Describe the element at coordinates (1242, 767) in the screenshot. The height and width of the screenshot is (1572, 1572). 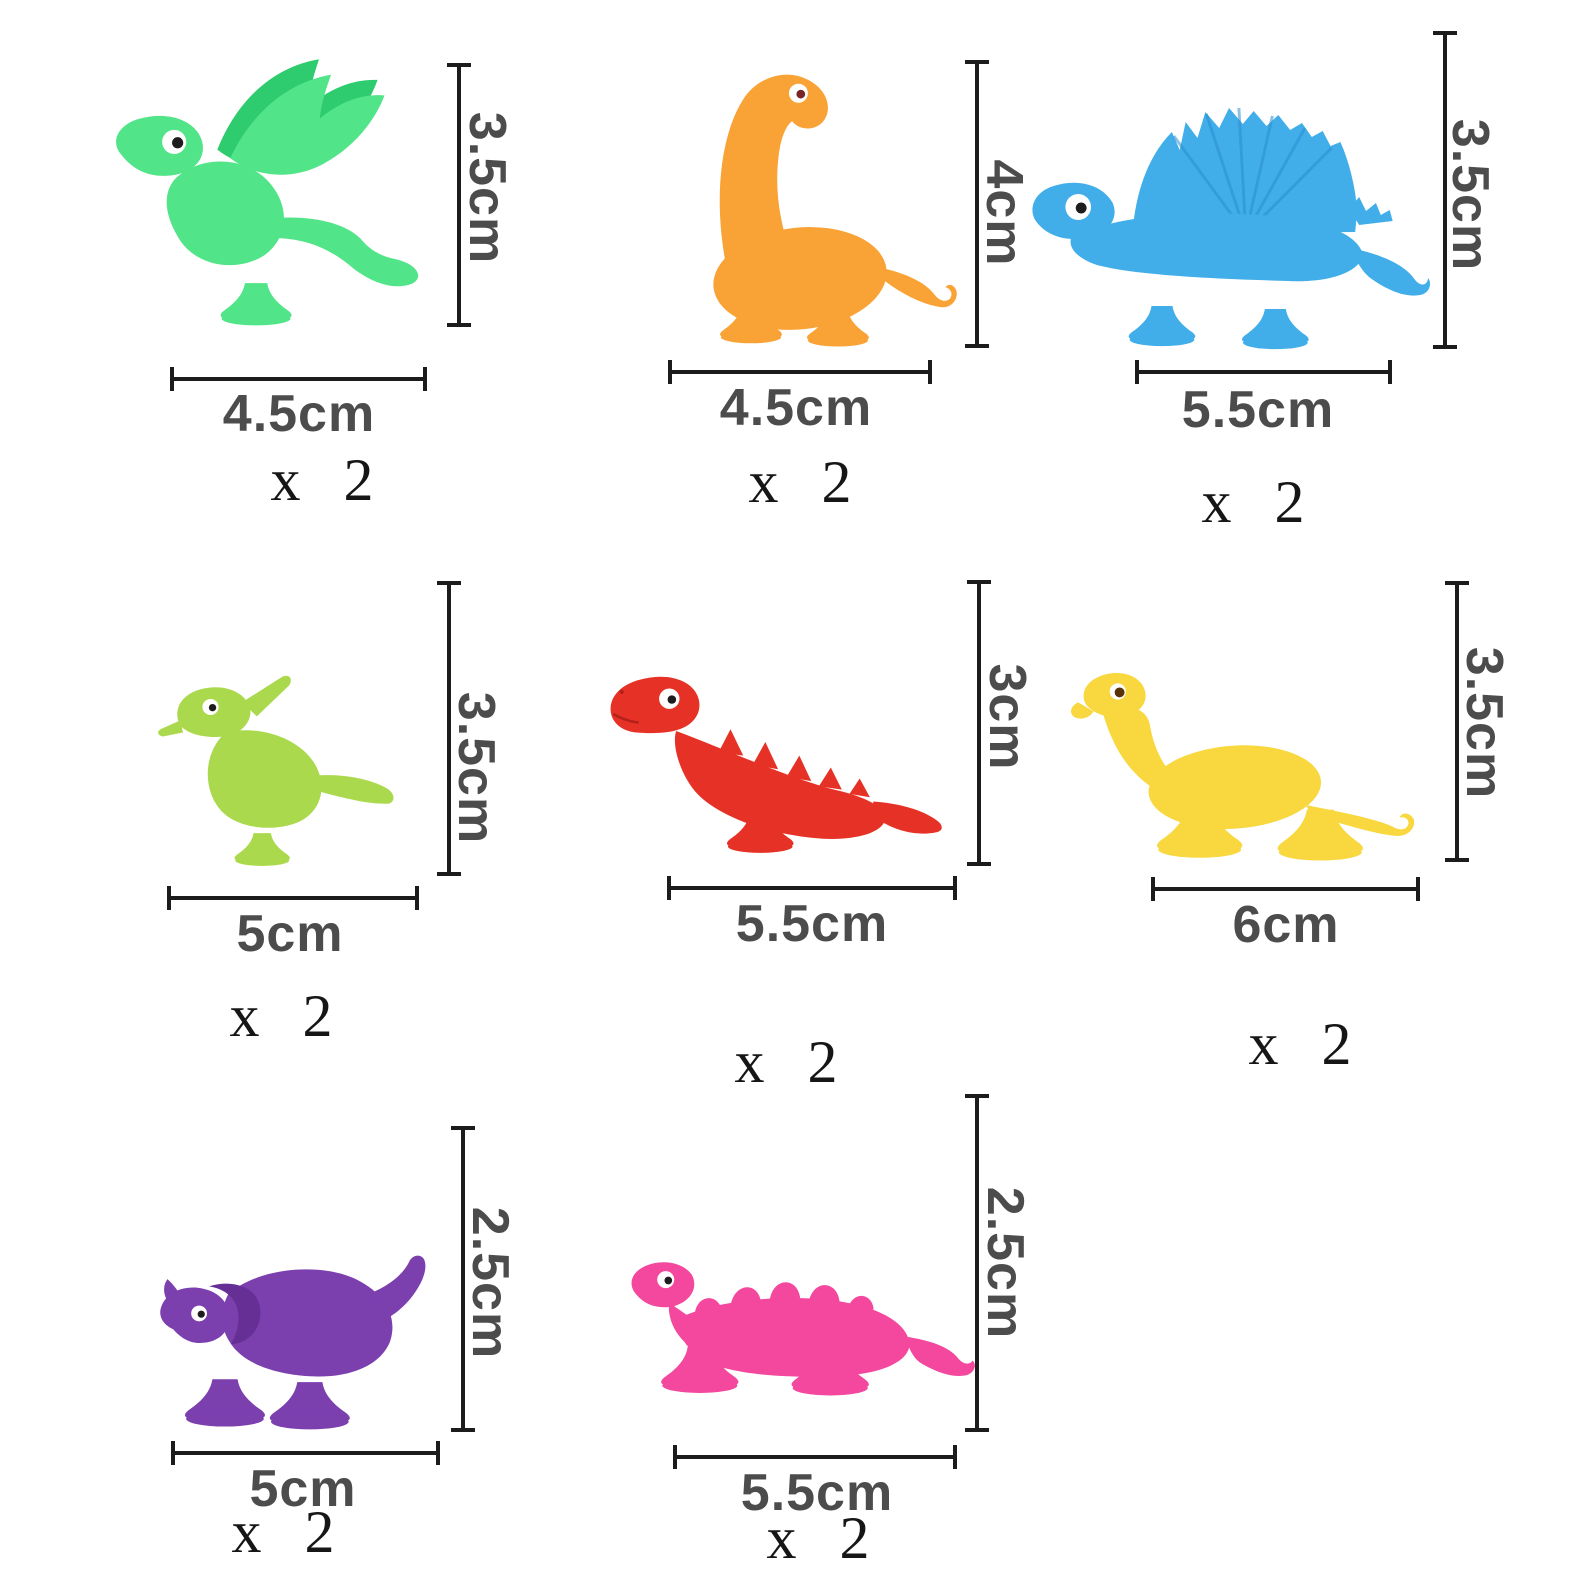
I see `yellow-plesiosaur-image` at that location.